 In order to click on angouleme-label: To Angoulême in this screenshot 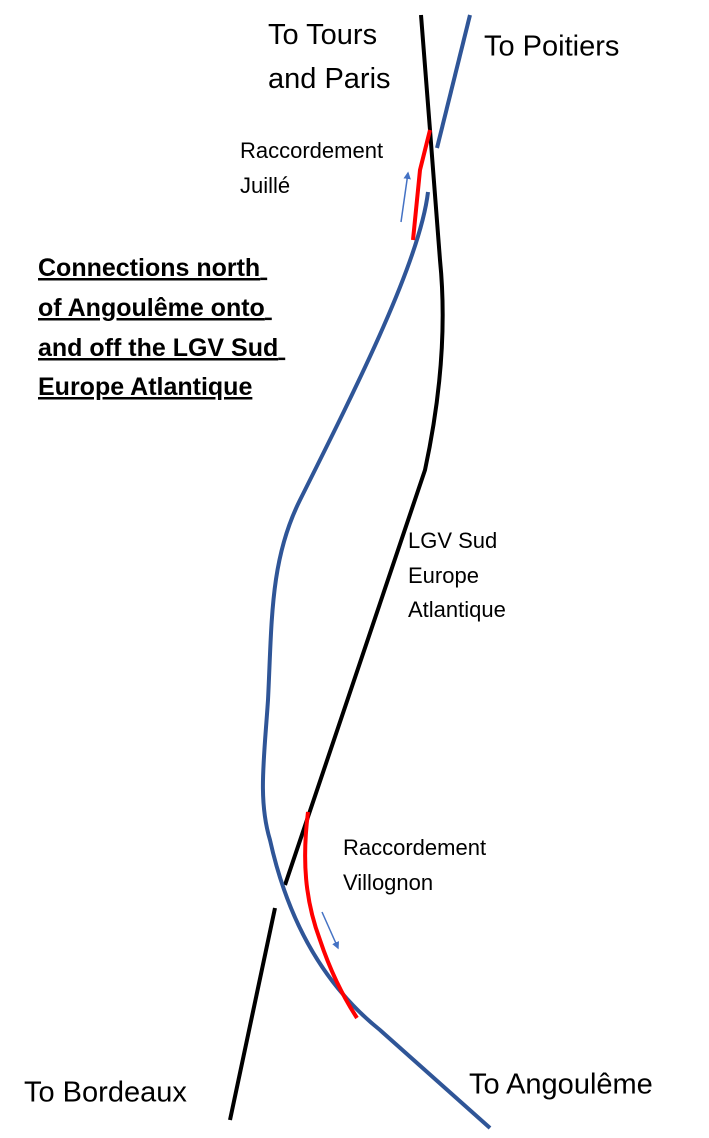, I will do `click(561, 1085)`.